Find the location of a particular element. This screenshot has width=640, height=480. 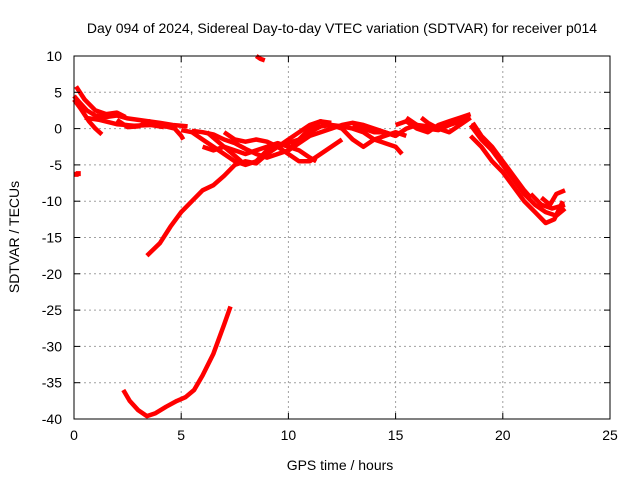

y-axis-label: SDTVAR / TECUs is located at coordinates (14, 237).